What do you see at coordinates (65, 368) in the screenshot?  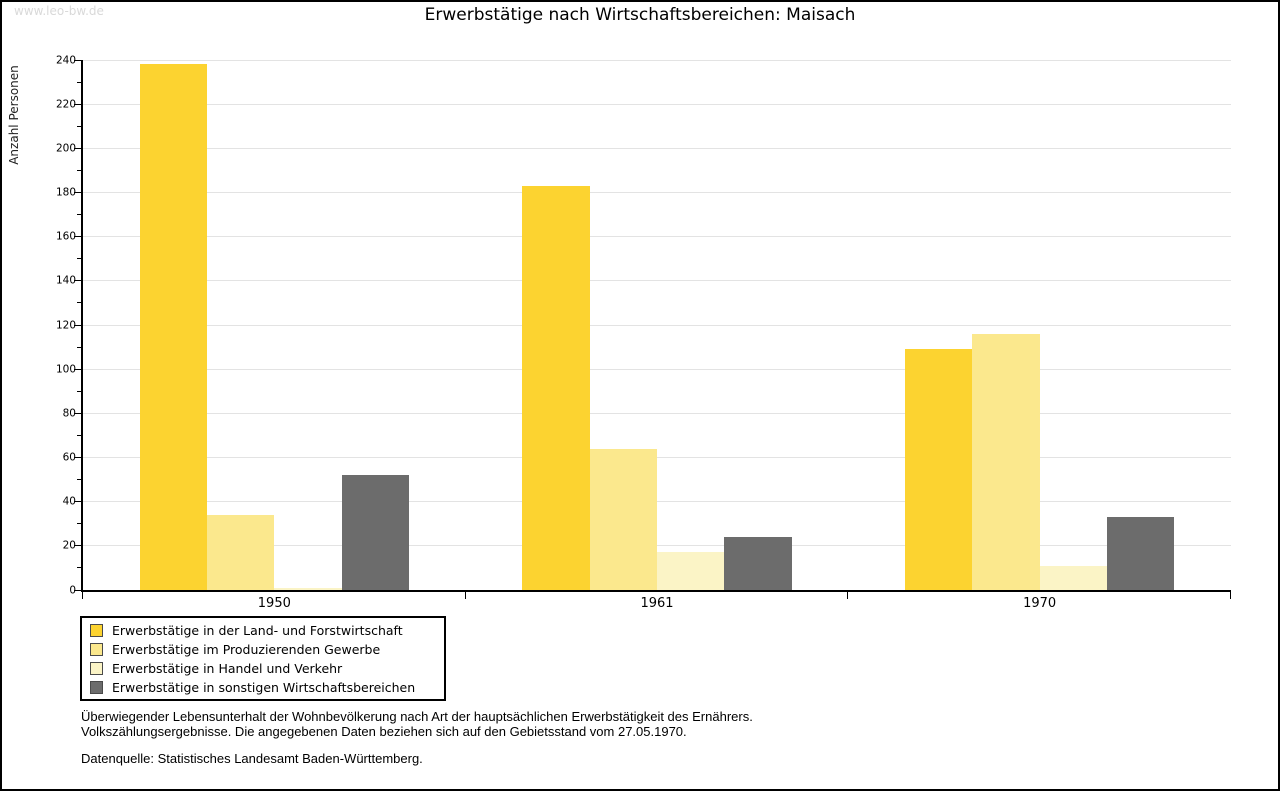 I see `y-axis-tick-label: 100` at bounding box center [65, 368].